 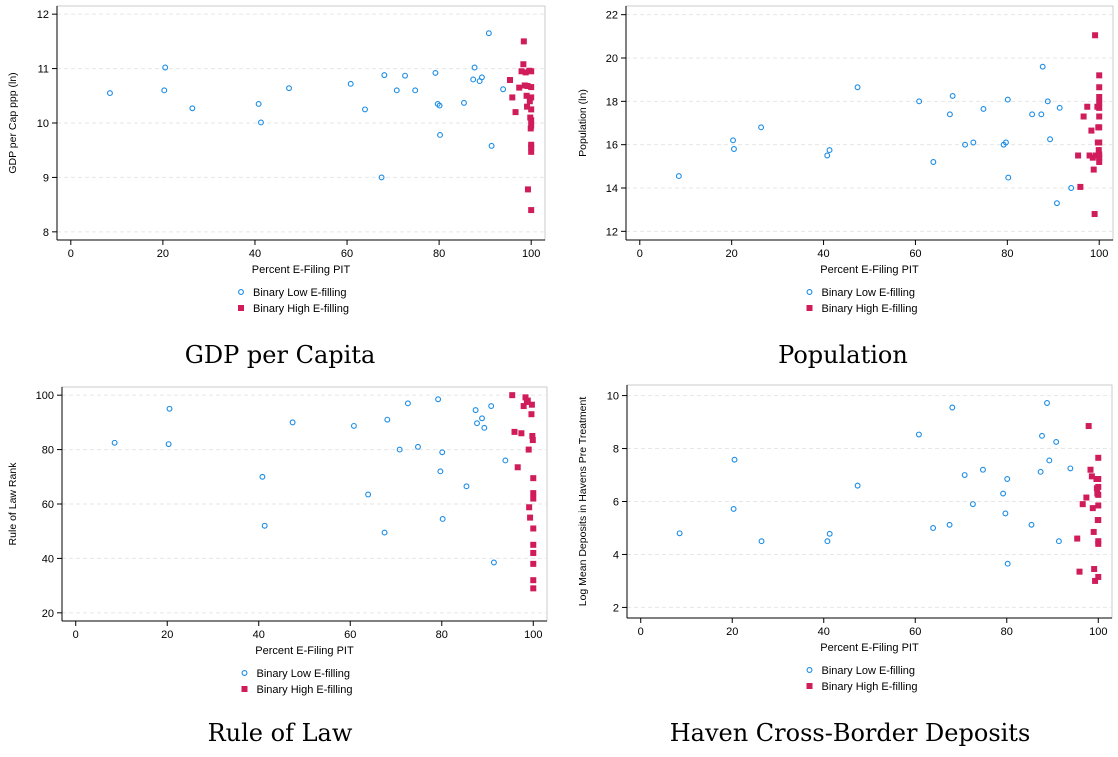 What do you see at coordinates (241, 308) in the screenshot?
I see `legend-marker-high` at bounding box center [241, 308].